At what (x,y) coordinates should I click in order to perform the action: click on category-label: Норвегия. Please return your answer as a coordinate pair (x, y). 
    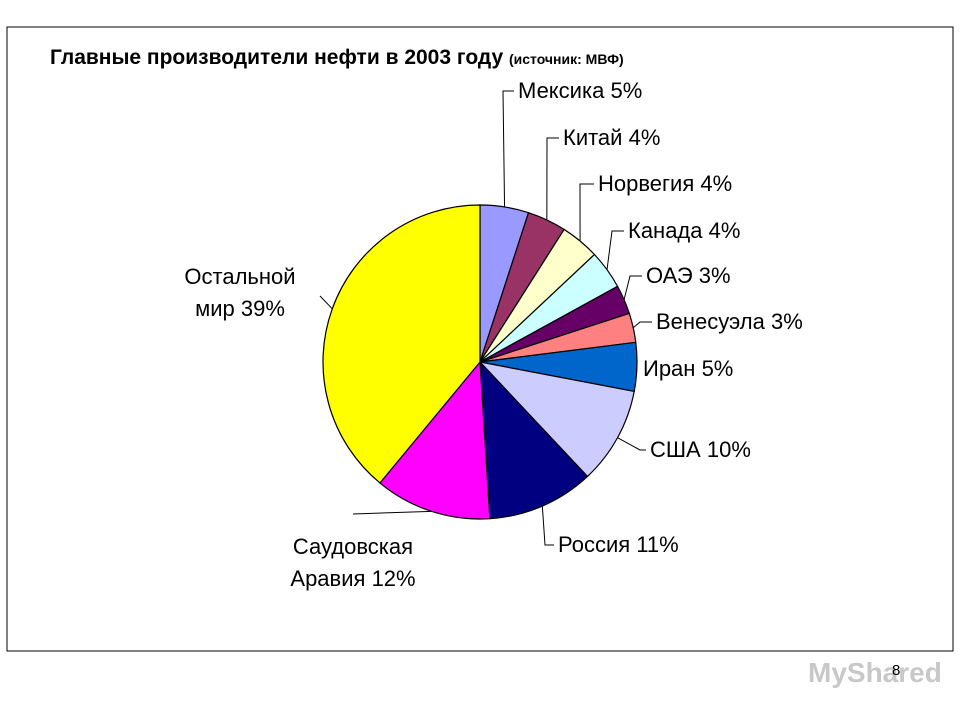
    Looking at the image, I should click on (646, 183).